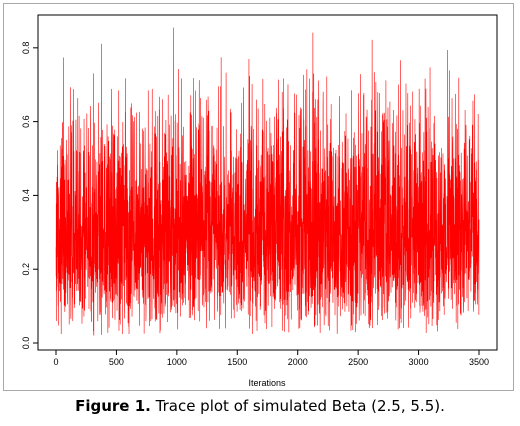  I want to click on y-tick-label: 0.2, so click(26, 269).